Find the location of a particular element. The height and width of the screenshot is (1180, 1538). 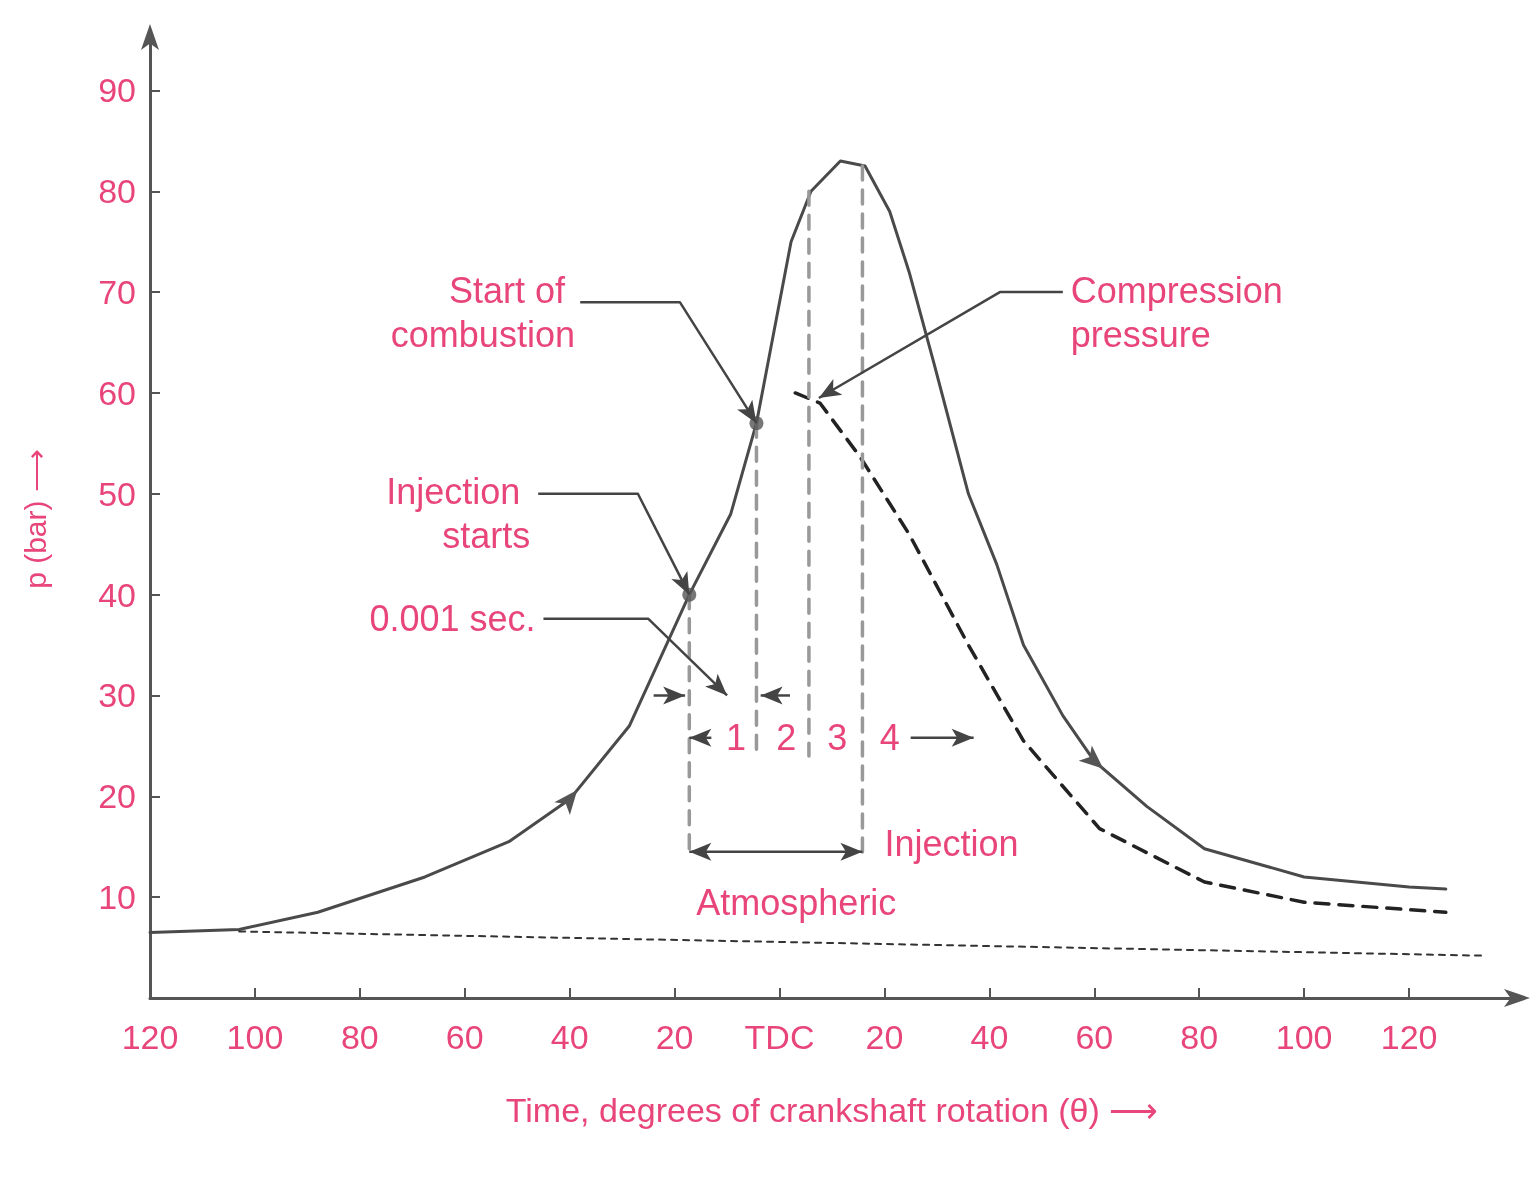

y-tick-label: 90 is located at coordinates (117, 90).